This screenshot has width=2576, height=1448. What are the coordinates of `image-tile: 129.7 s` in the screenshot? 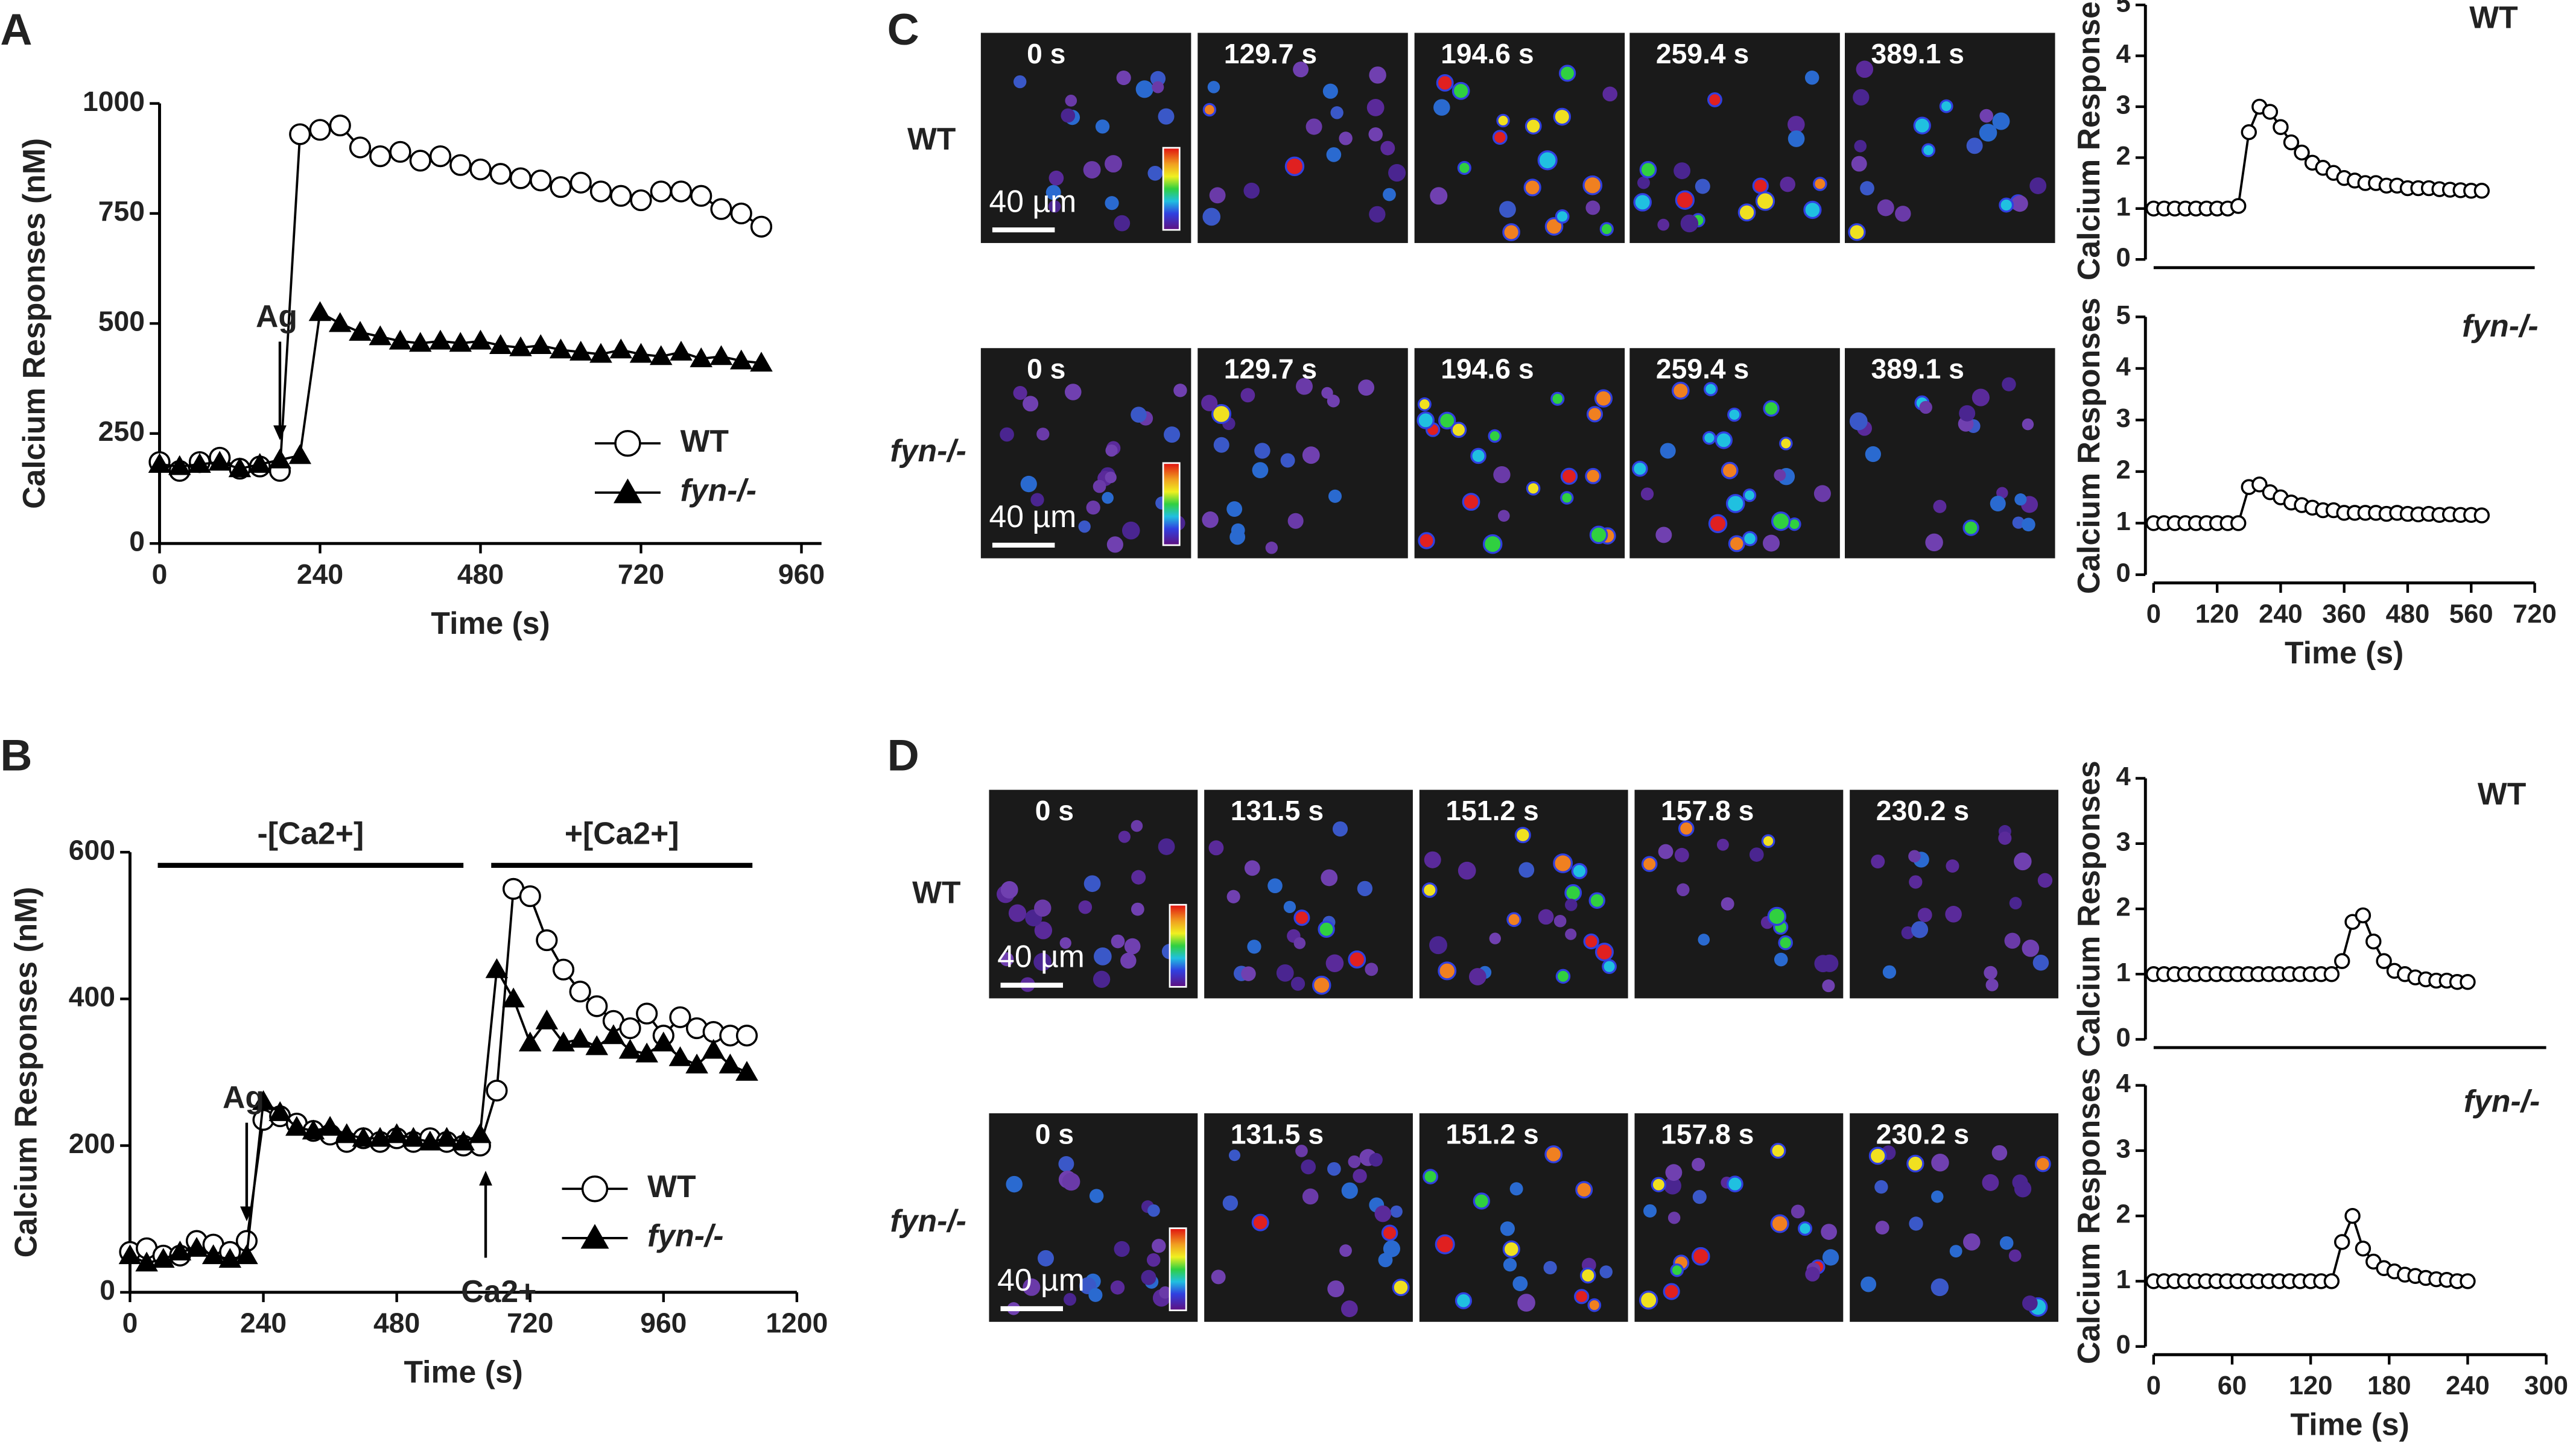 It's located at (1303, 453).